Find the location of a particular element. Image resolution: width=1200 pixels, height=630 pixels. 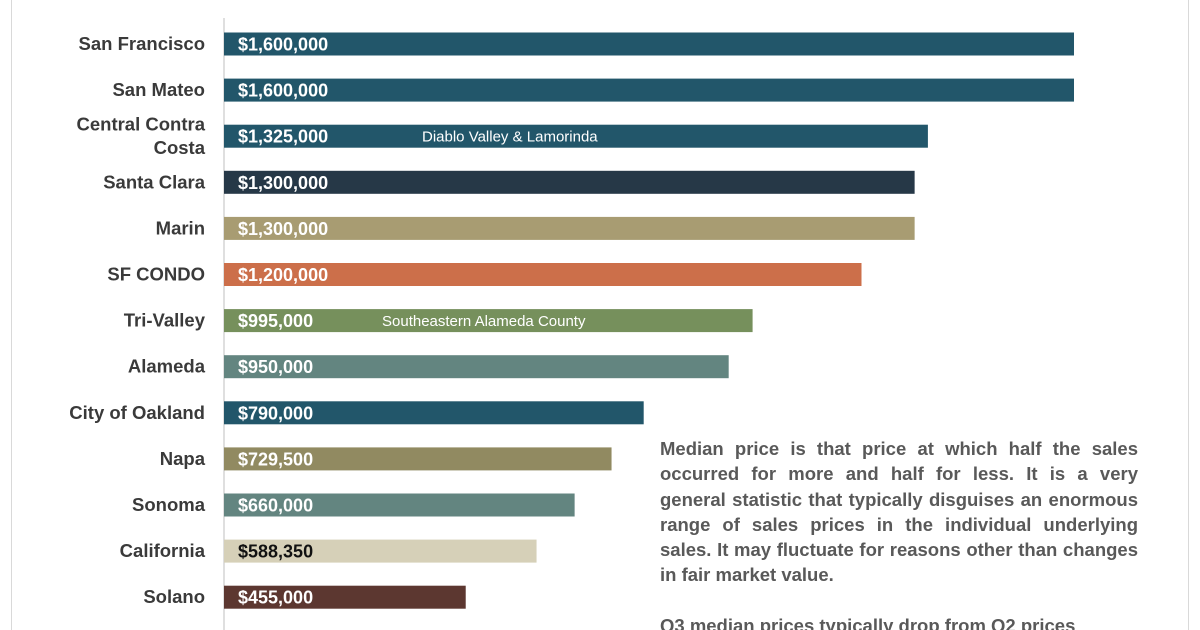

bar-value-label: $588,350 is located at coordinates (275, 552).